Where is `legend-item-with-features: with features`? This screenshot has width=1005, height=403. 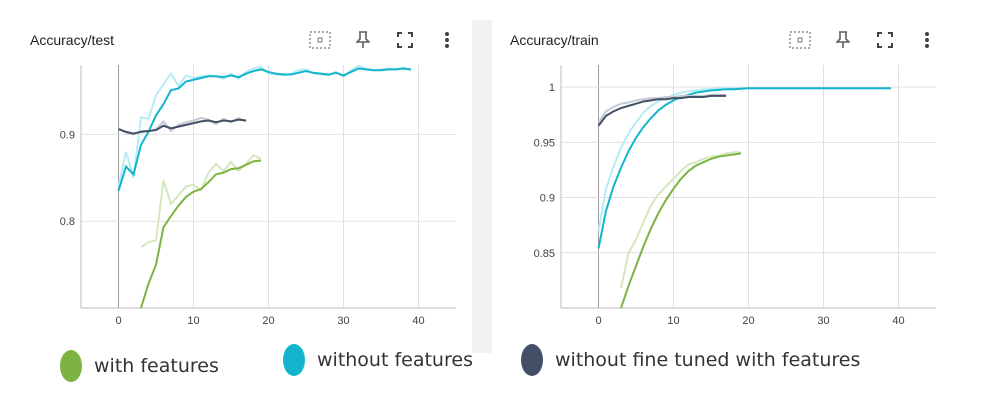
legend-item-with-features: with features is located at coordinates (139, 366).